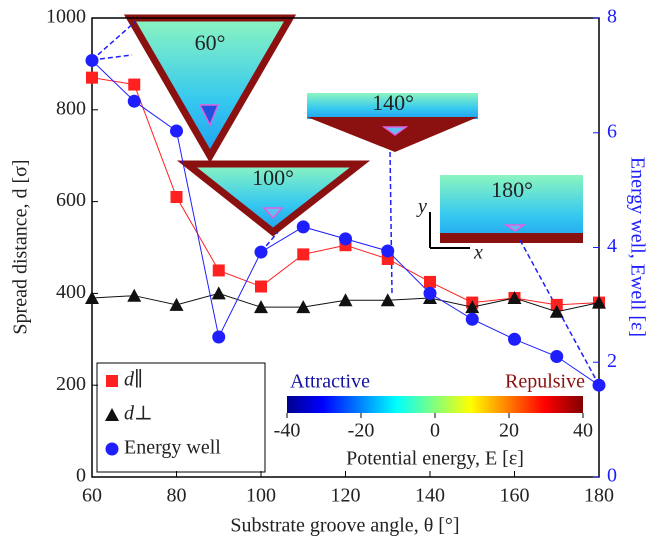 This screenshot has width=652, height=544. I want to click on legend-label: d∥, so click(133, 380).